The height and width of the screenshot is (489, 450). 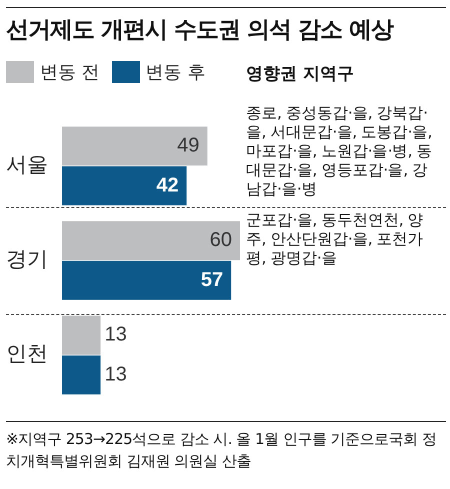 What do you see at coordinates (167, 185) in the screenshot?
I see `data-label: 42` at bounding box center [167, 185].